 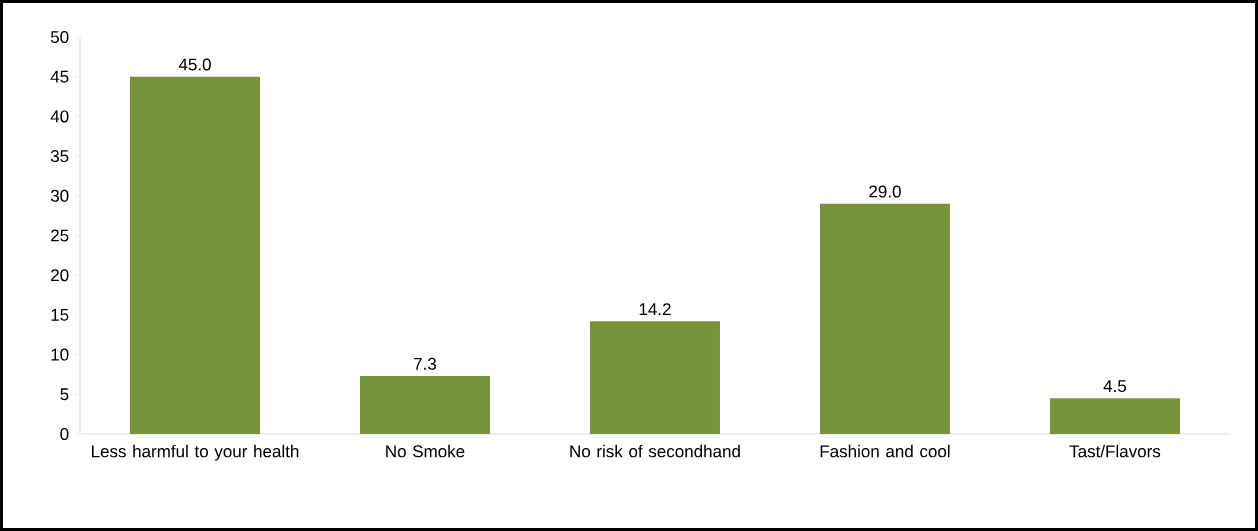 What do you see at coordinates (59, 195) in the screenshot?
I see `y-tick-label: 30` at bounding box center [59, 195].